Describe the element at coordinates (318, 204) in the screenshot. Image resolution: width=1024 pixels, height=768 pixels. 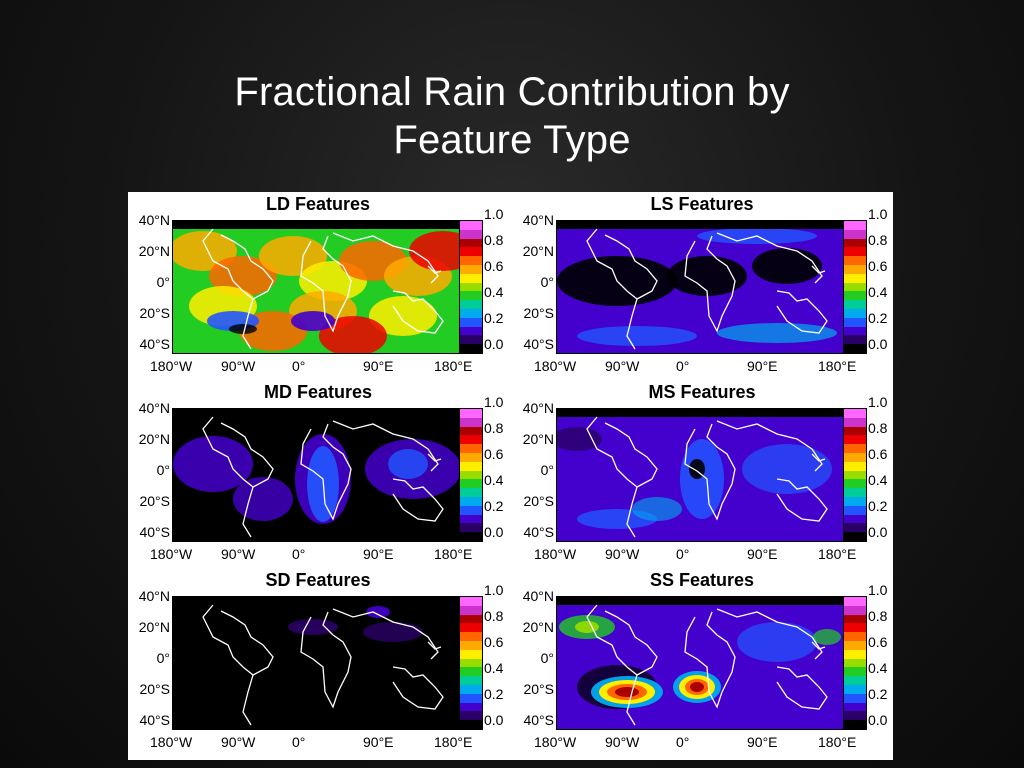
I see `panel-title: LD Features` at that location.